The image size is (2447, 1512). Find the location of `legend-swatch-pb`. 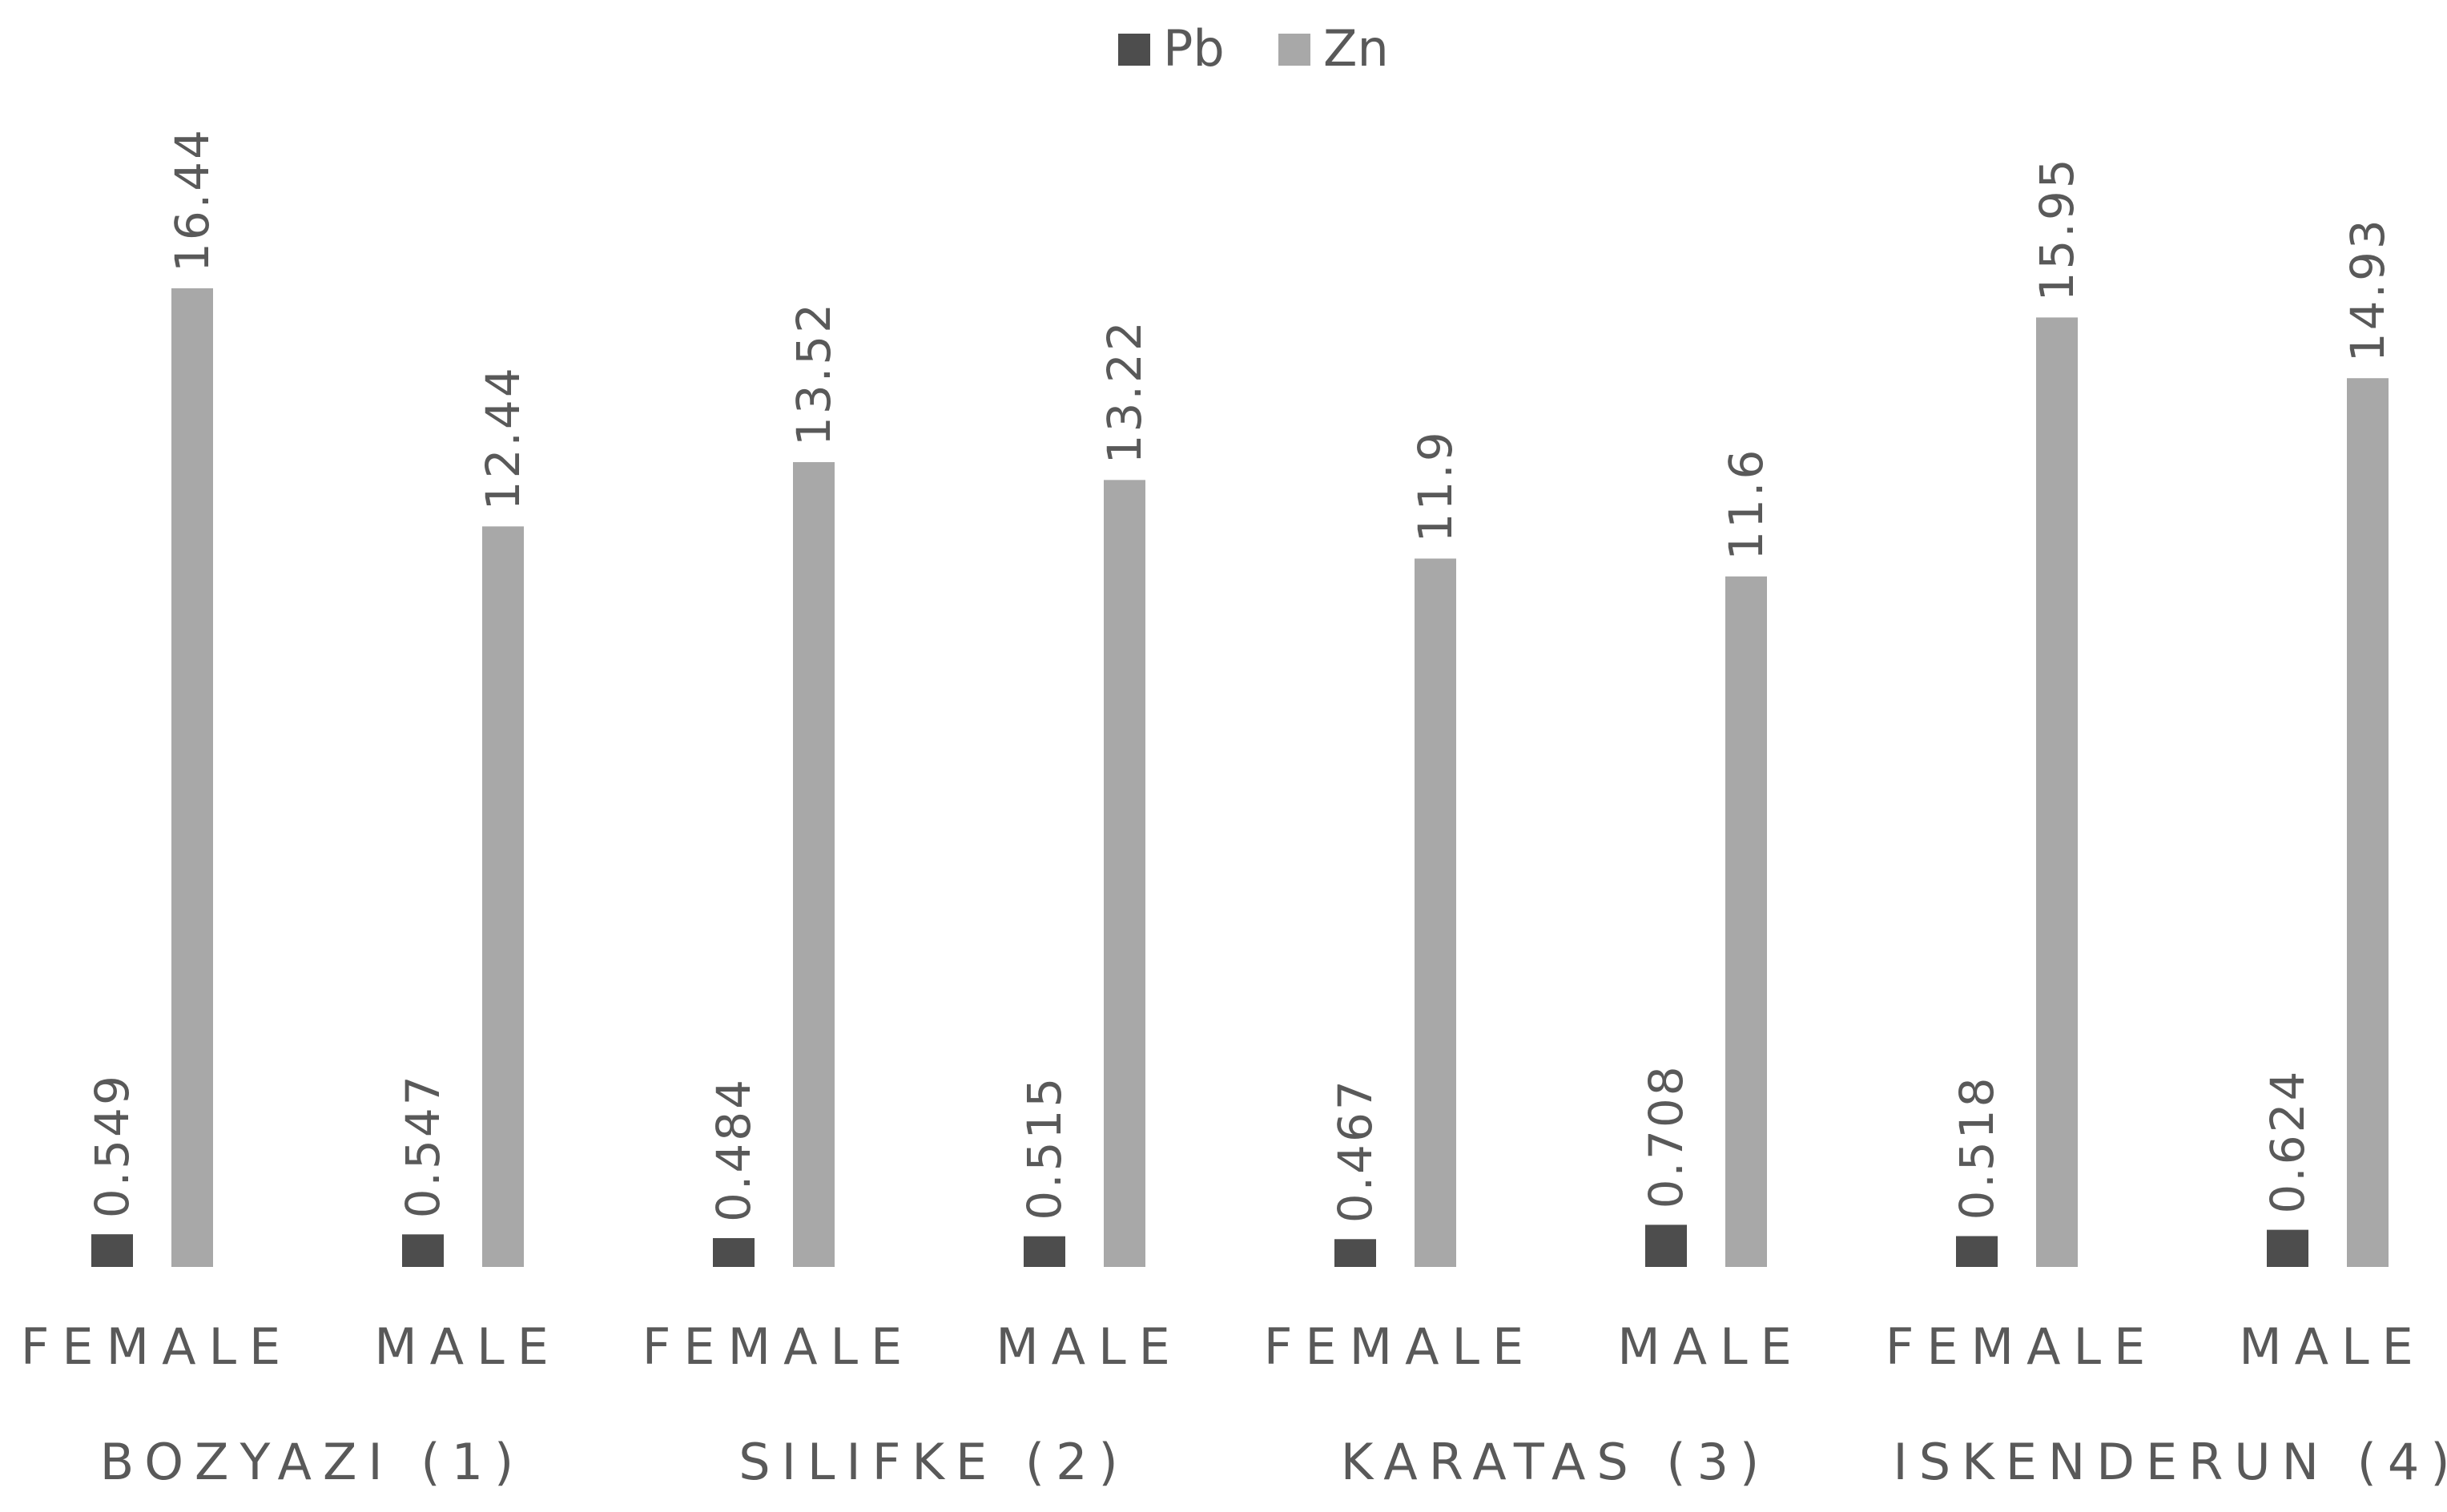

legend-swatch-pb is located at coordinates (1134, 50).